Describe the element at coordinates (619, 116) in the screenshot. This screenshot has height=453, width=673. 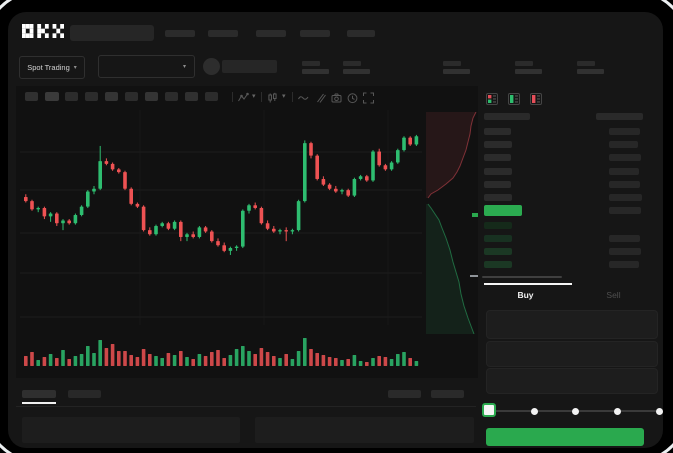
I see `orderbook-header-amount` at that location.